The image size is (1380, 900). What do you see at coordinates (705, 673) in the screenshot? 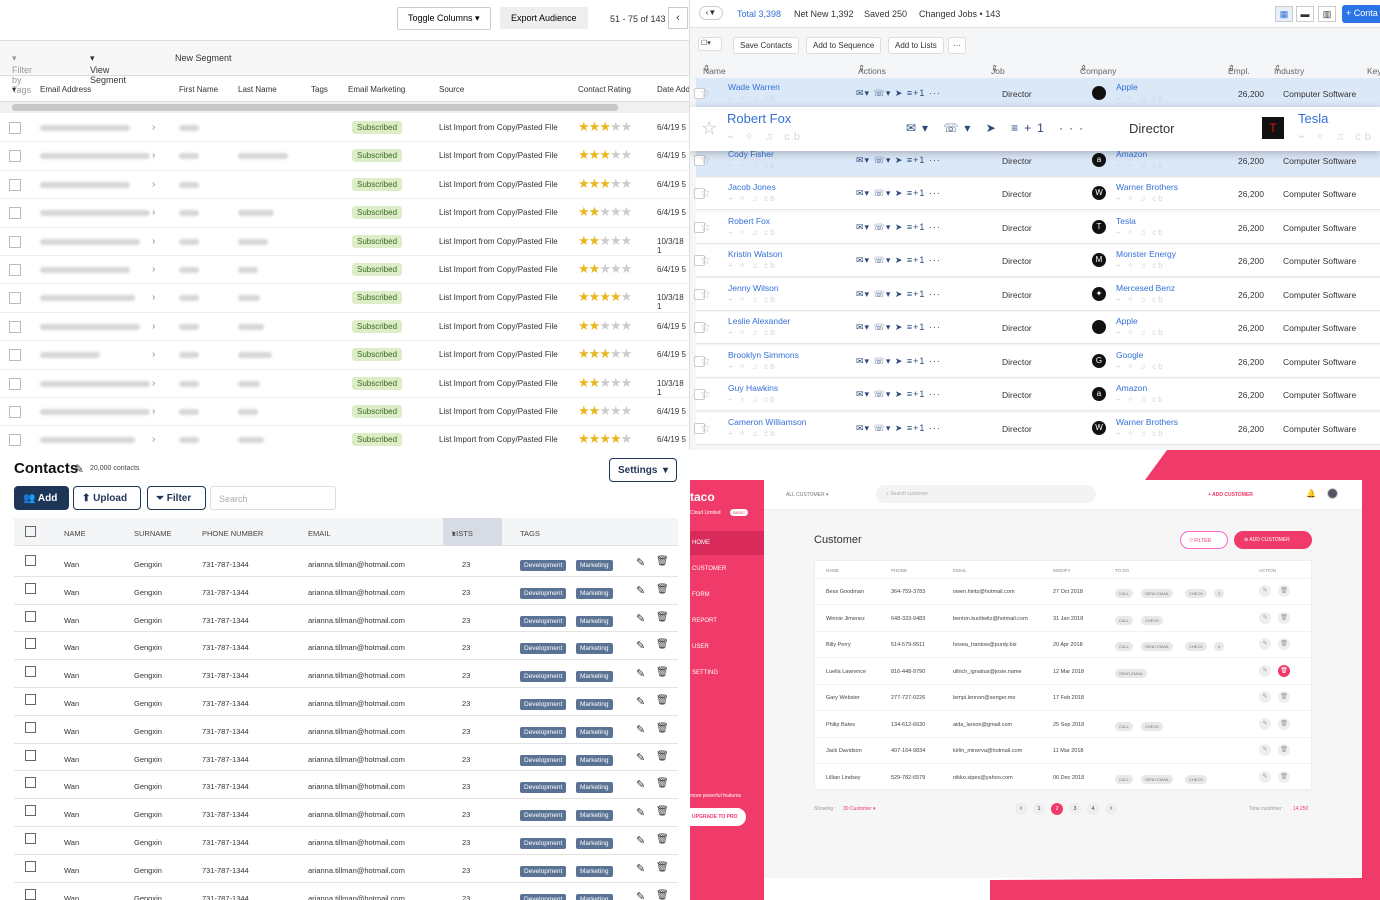
I see `sidebar-item-setting: SETTING` at bounding box center [705, 673].